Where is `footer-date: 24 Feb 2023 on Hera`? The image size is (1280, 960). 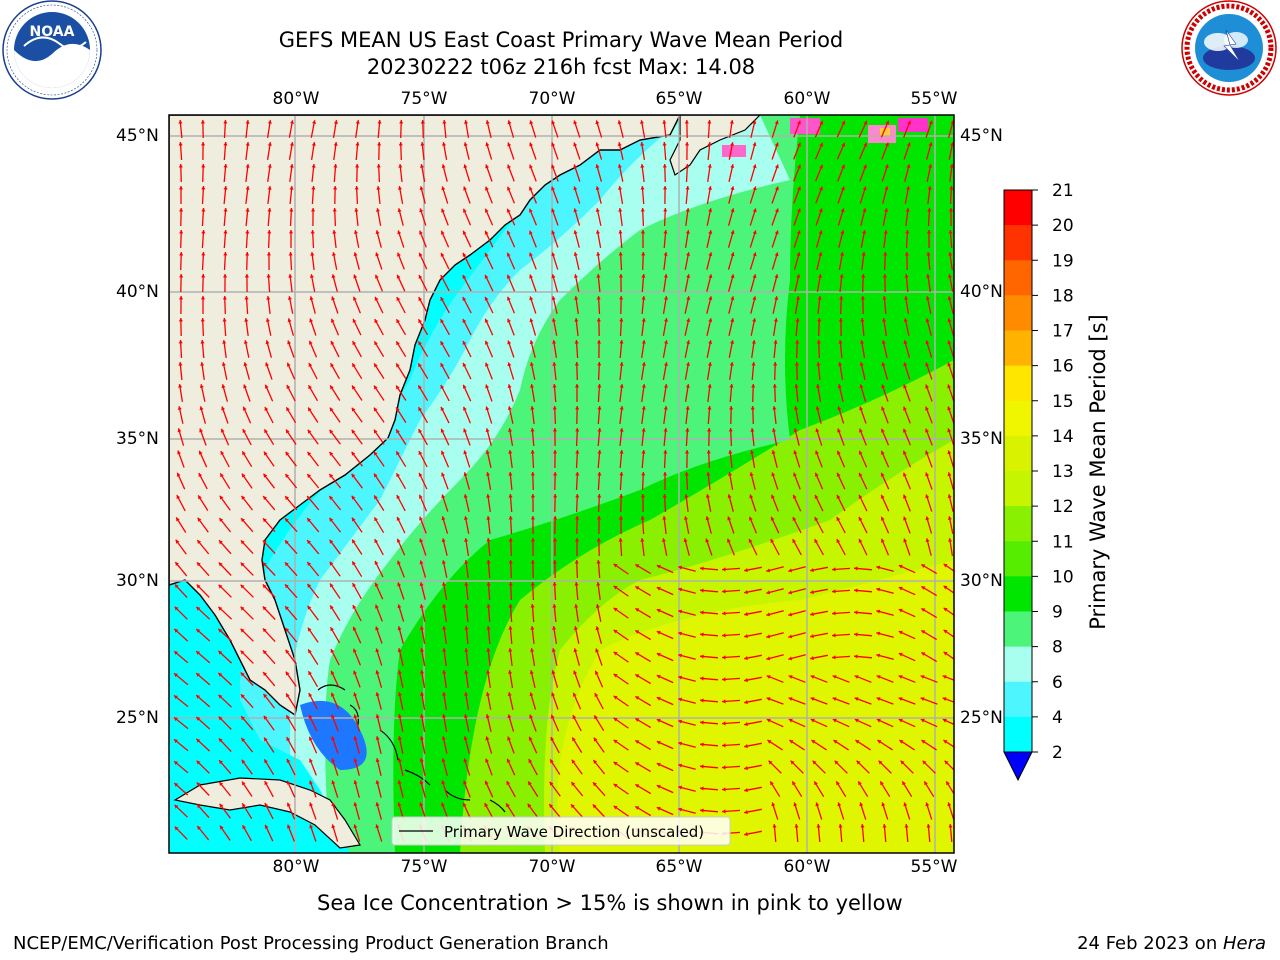 footer-date: 24 Feb 2023 on Hera is located at coordinates (1171, 943).